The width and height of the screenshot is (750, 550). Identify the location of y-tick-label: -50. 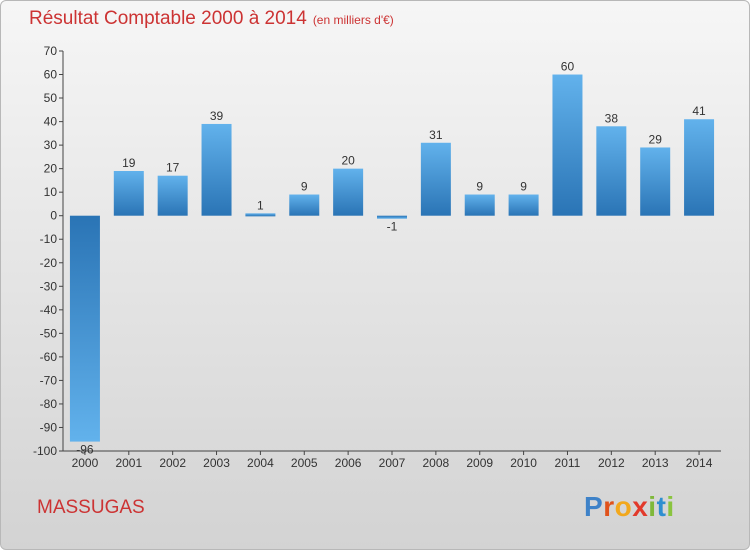
(49, 333).